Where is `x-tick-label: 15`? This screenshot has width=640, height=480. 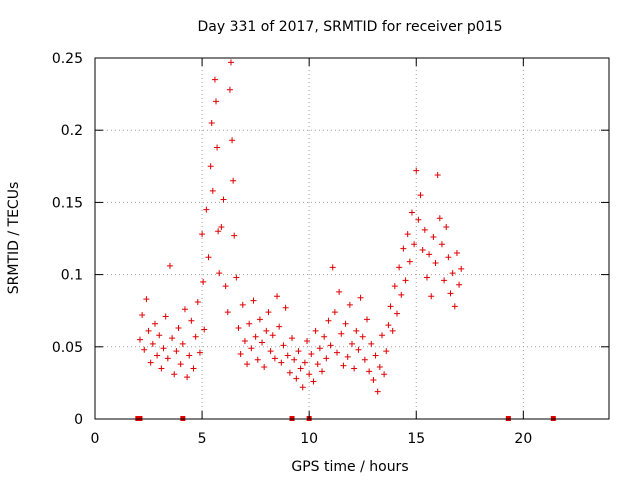
x-tick-label: 15 is located at coordinates (416, 439).